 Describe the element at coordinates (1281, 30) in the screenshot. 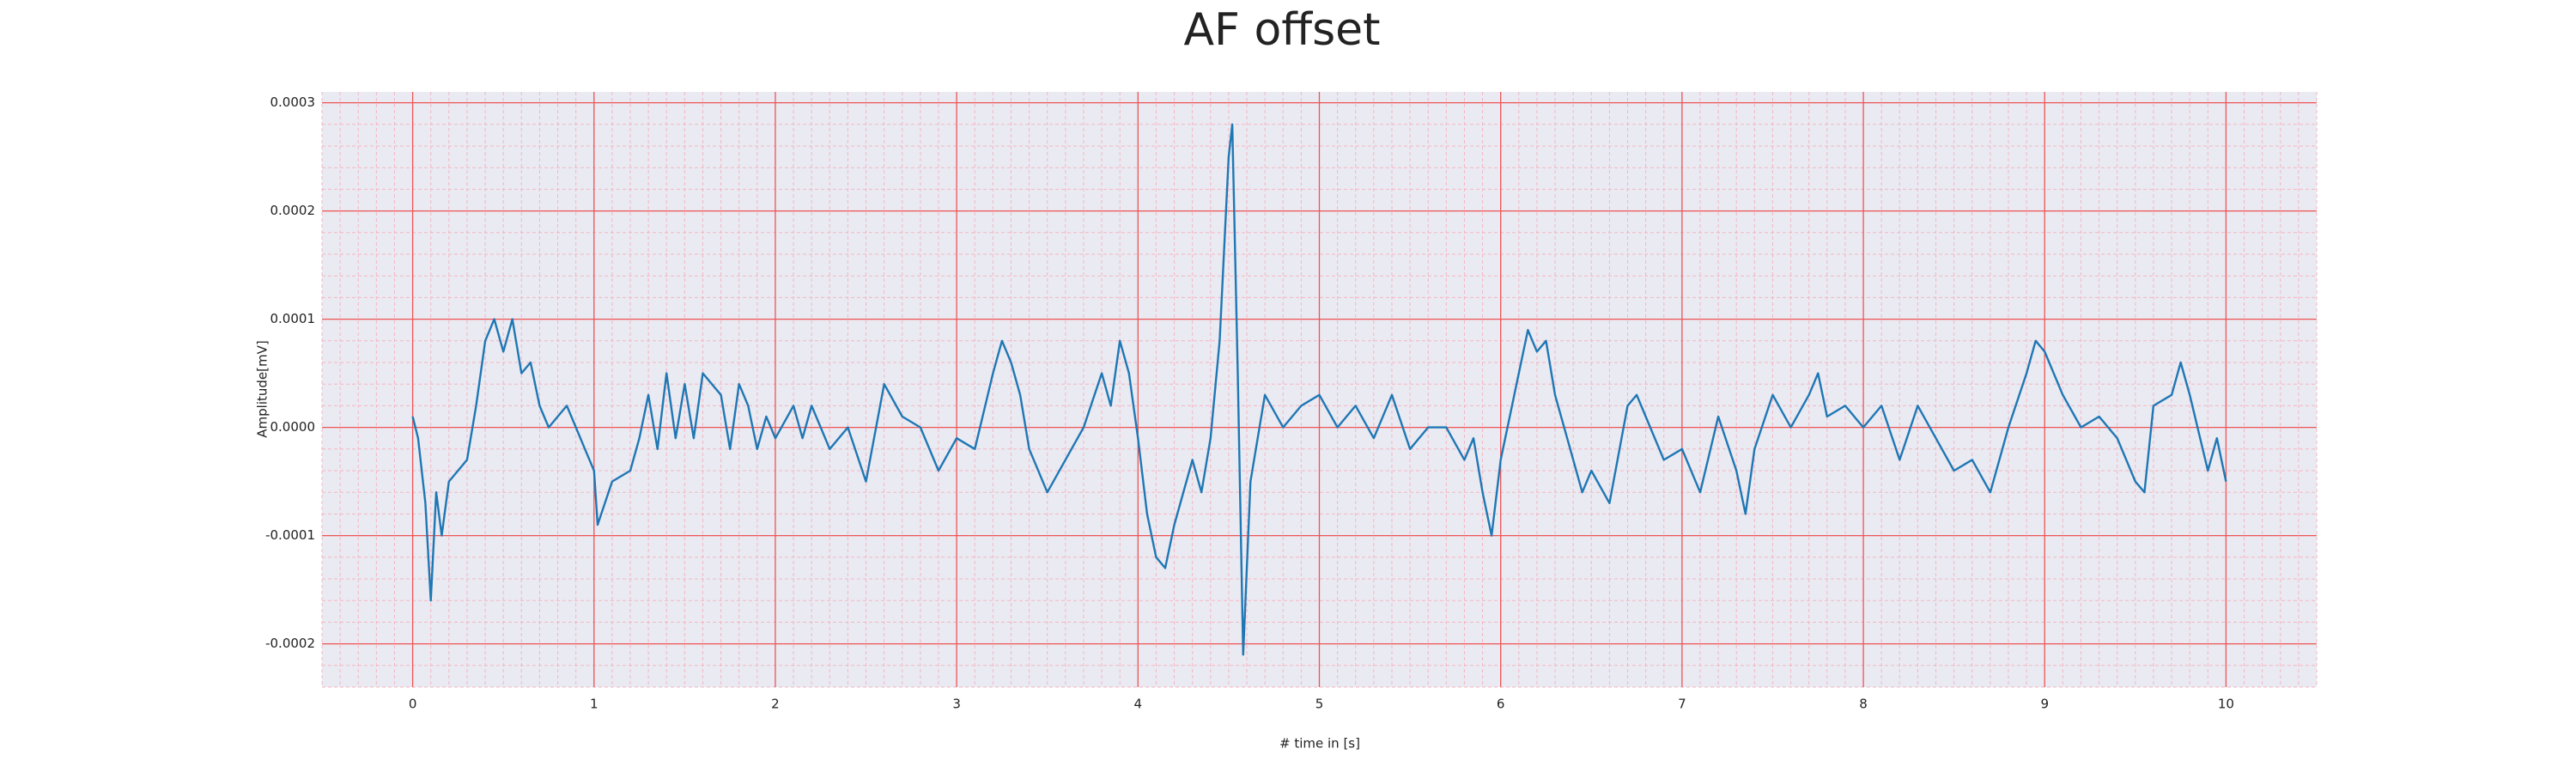

I see `chart-title: AF offset` at that location.